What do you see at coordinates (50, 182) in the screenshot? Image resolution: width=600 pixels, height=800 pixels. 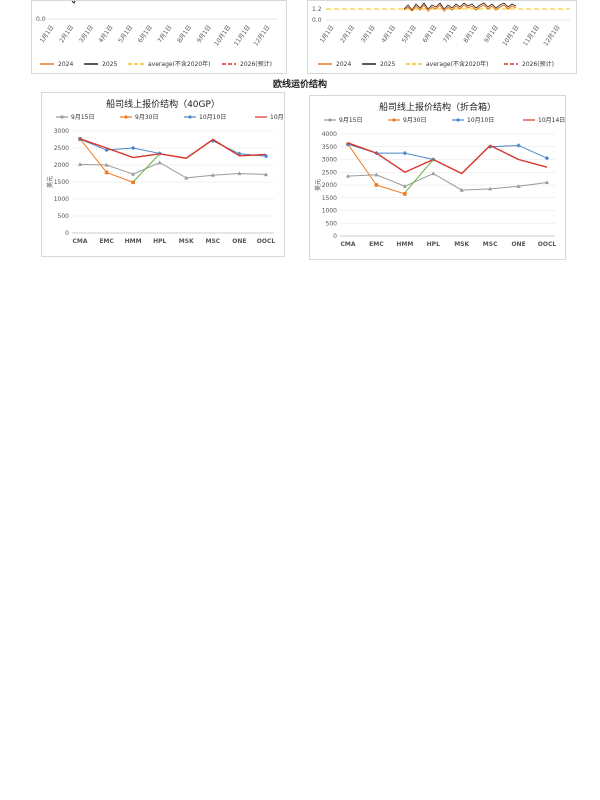 I see `y-axis-label: 美元` at bounding box center [50, 182].